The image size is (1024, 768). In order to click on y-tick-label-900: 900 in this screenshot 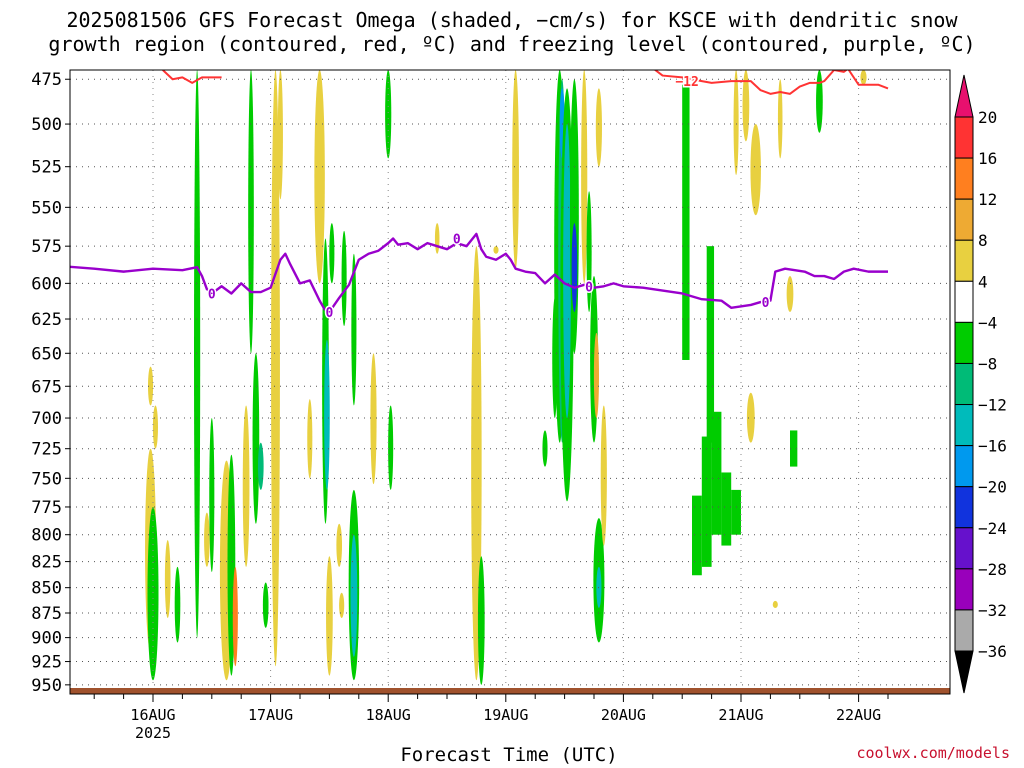, I will do `click(46, 639)`.